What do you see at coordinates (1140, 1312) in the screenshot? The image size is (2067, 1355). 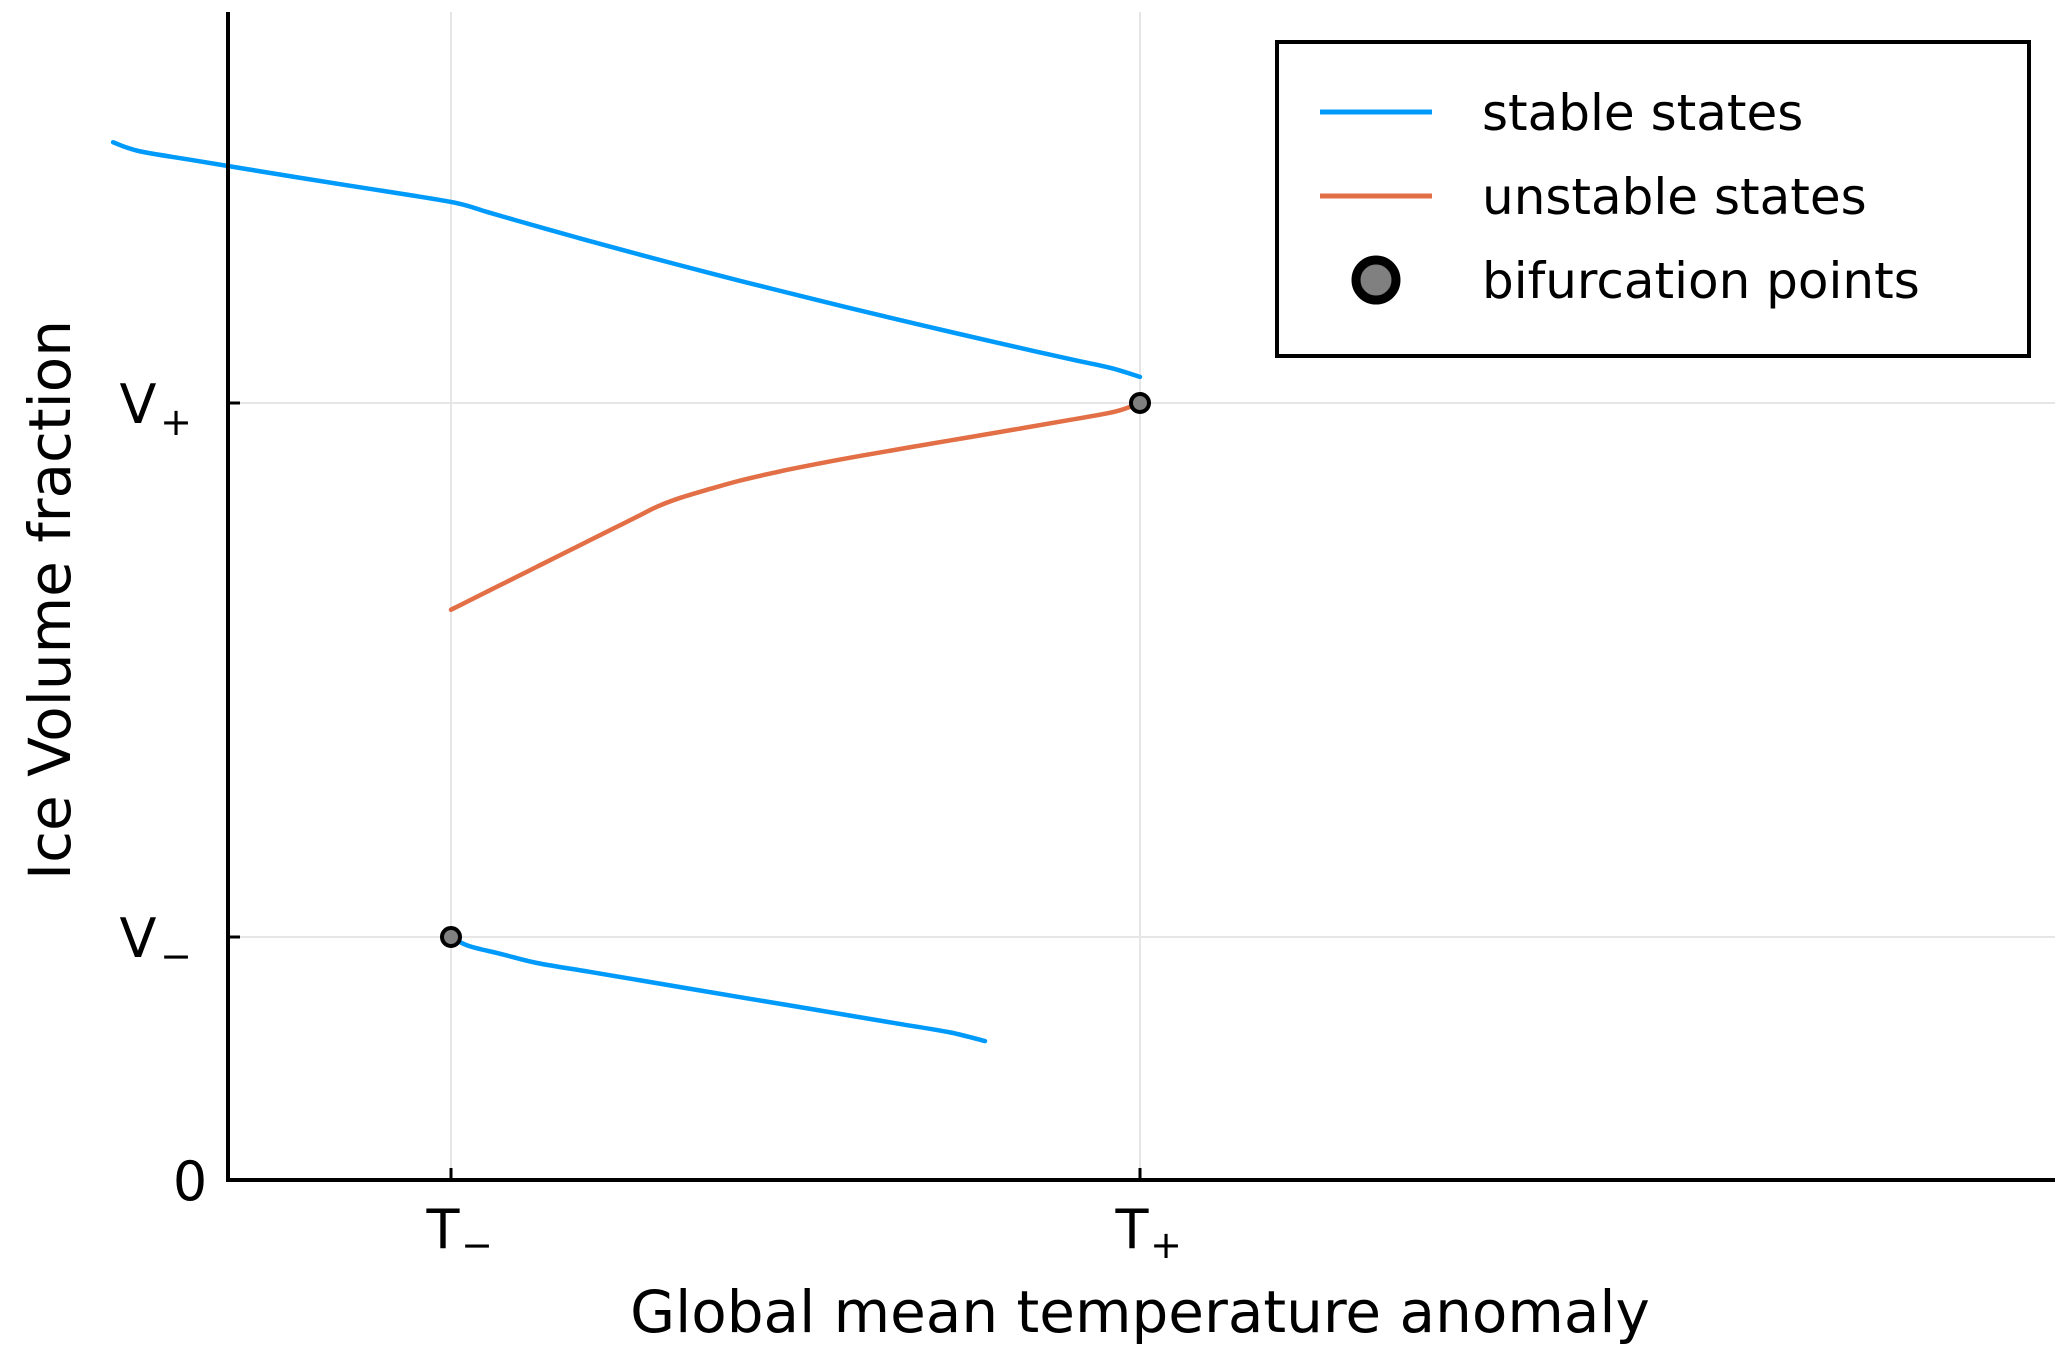 I see `x-axis-label: Global mean temperature anomaly` at bounding box center [1140, 1312].